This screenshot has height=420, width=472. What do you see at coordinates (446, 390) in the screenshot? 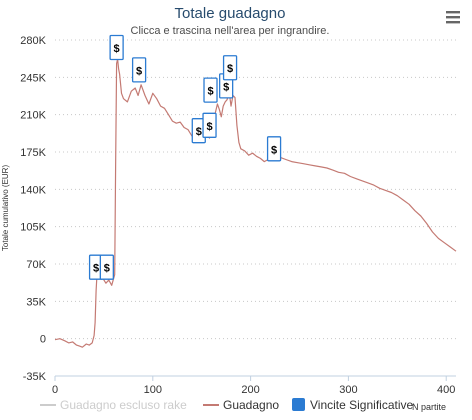
I see `x-tick-label: 400` at bounding box center [446, 390].